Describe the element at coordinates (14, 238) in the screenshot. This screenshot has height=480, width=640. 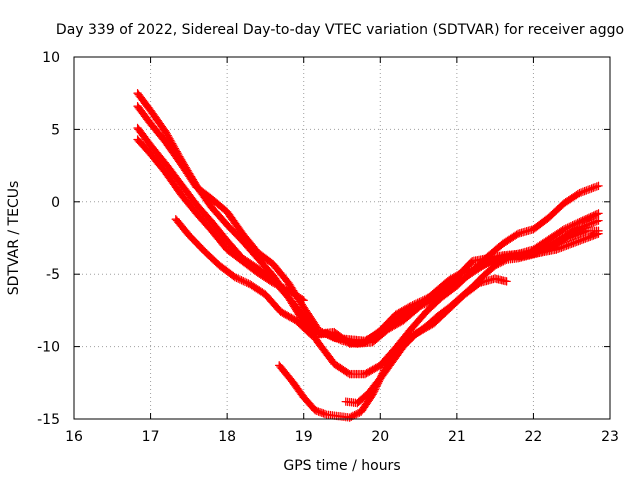
I see `y-axis-label: SDTVAR / TECUs` at that location.